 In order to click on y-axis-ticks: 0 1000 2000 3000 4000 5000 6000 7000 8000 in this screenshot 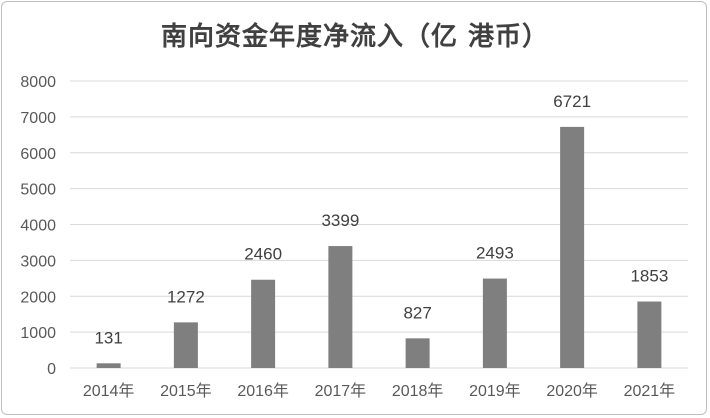, I will do `click(38, 226)`.